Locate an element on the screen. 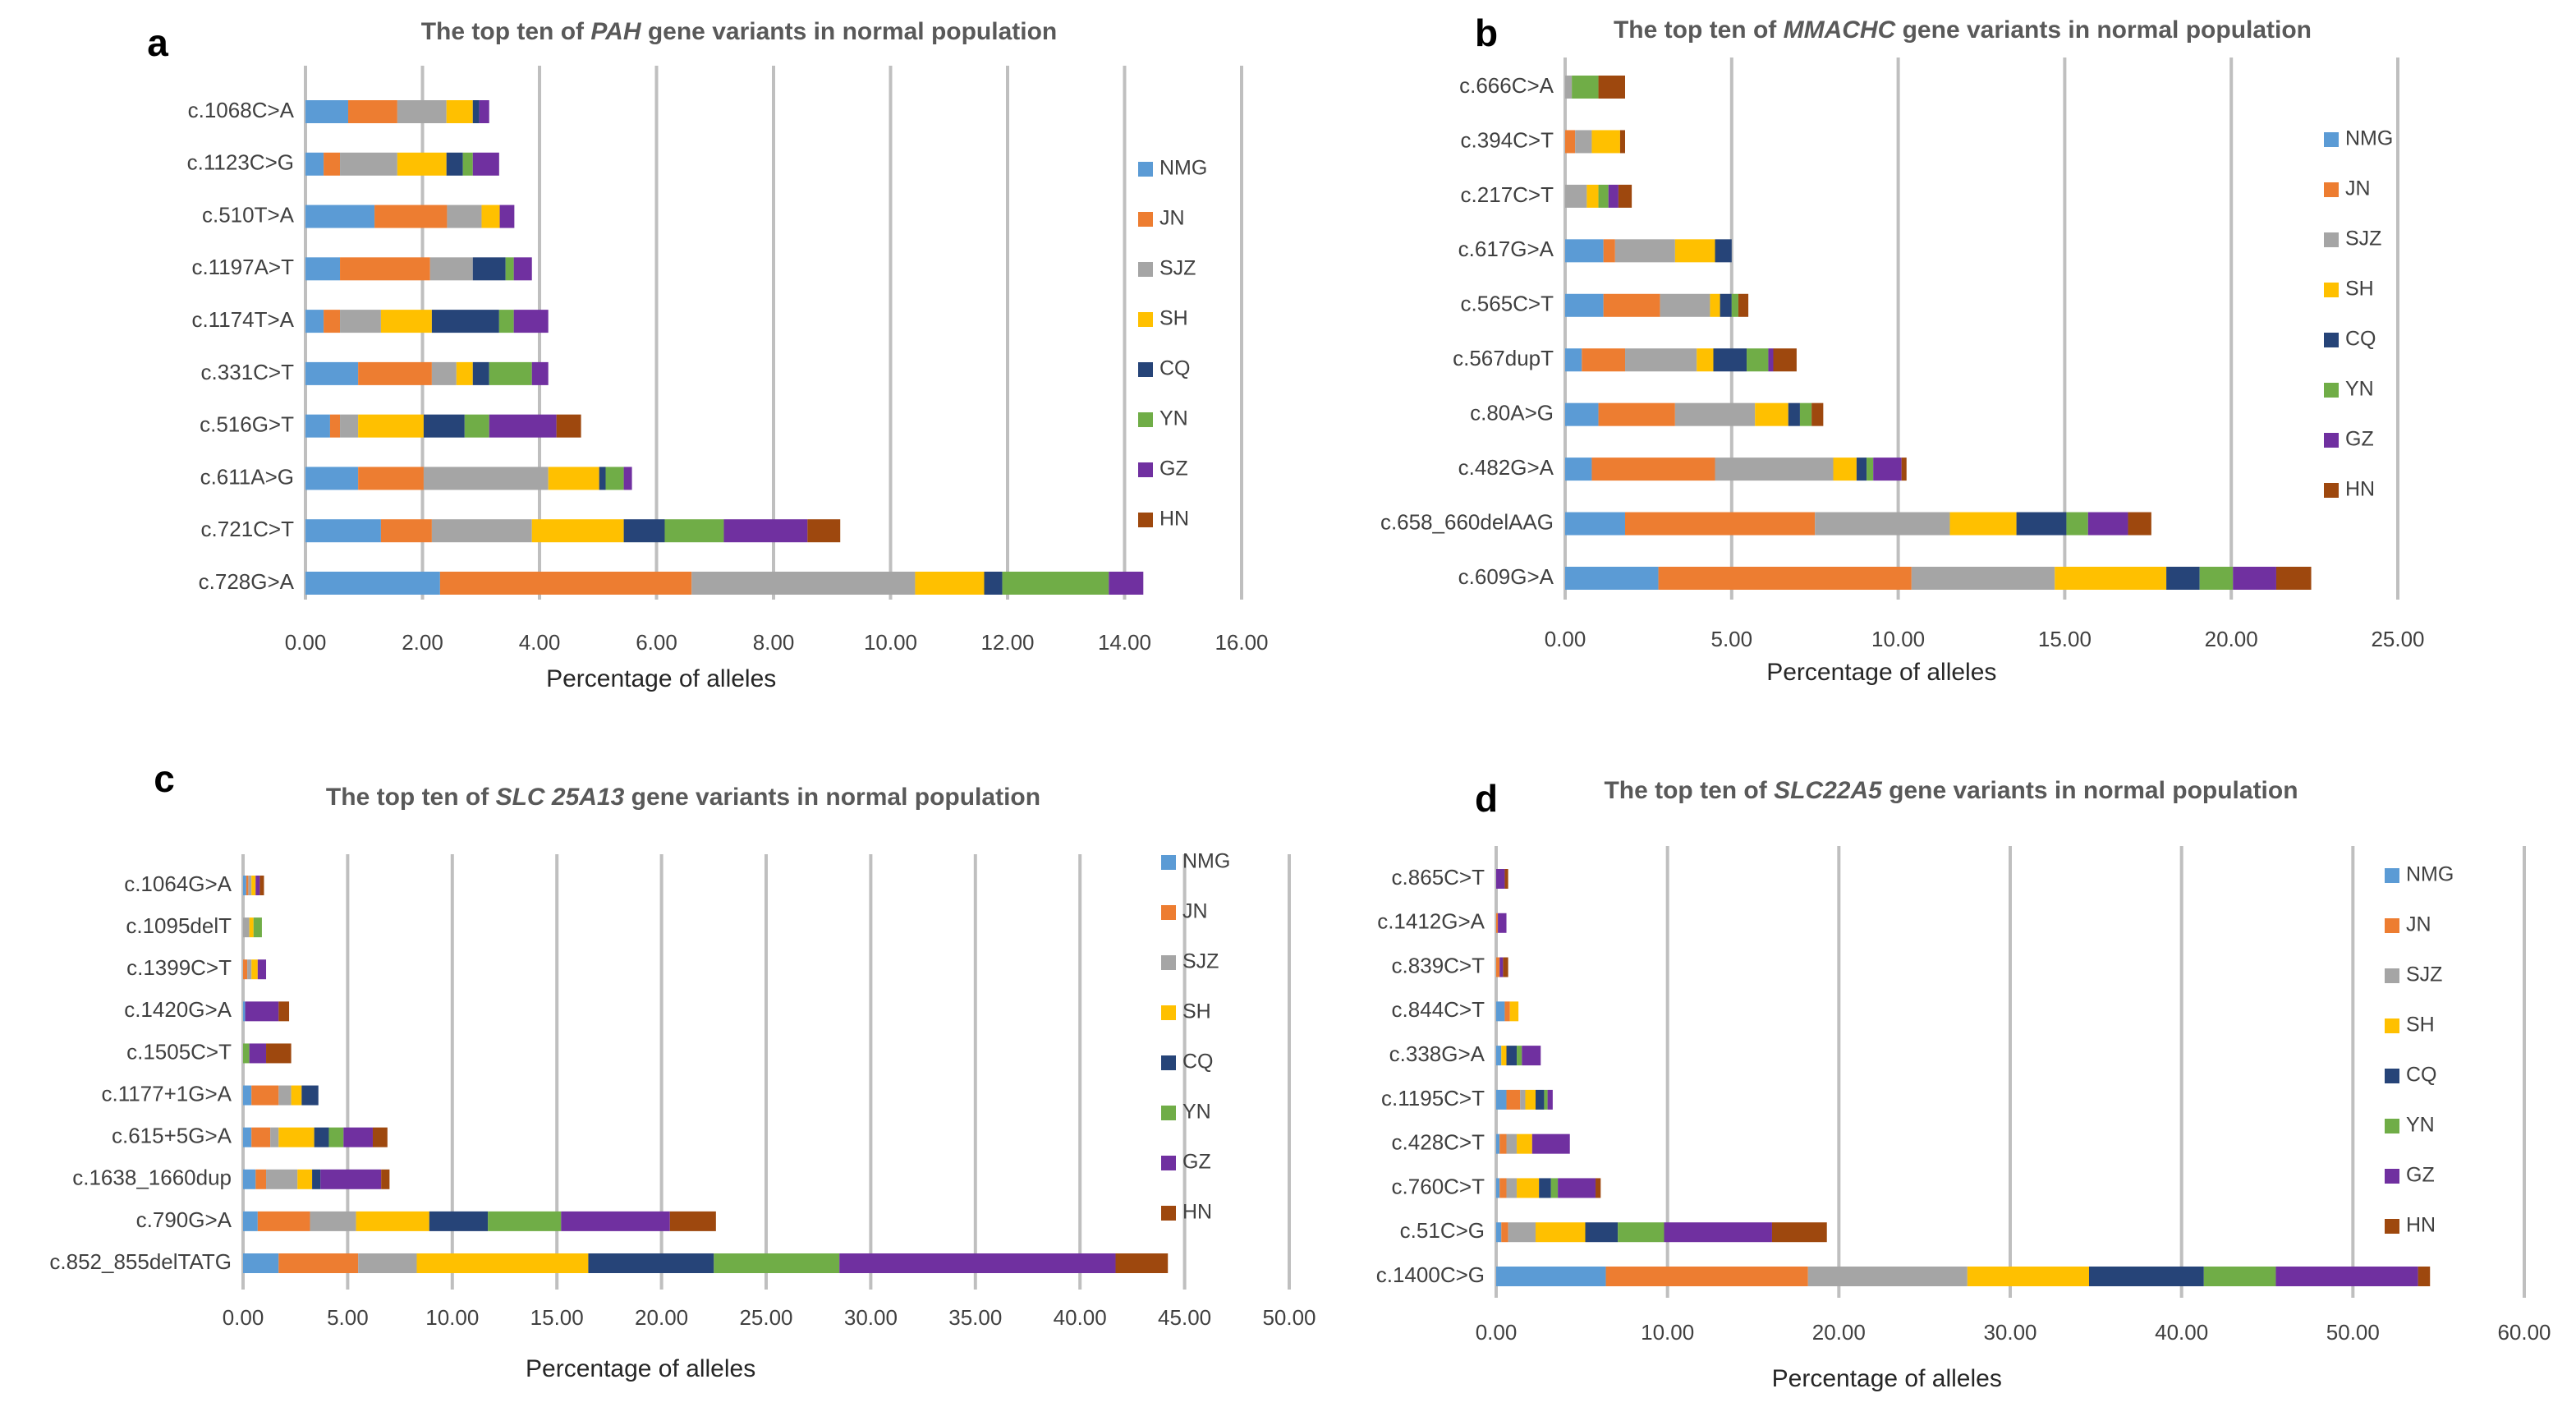 The height and width of the screenshot is (1407, 2576). y-tick-label: c.1095delT is located at coordinates (179, 925).